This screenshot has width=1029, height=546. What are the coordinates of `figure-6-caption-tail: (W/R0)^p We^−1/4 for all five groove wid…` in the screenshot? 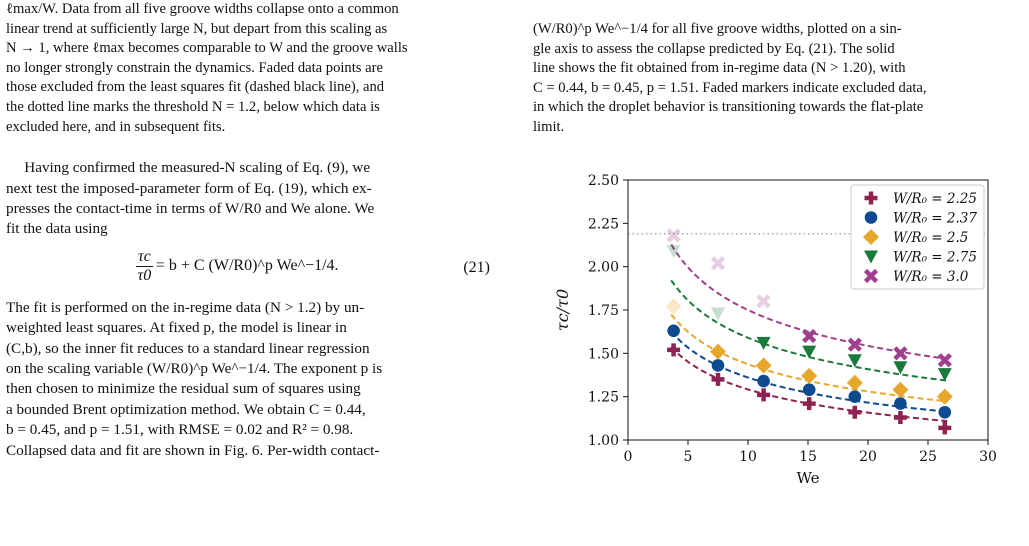 It's located at (777, 79).